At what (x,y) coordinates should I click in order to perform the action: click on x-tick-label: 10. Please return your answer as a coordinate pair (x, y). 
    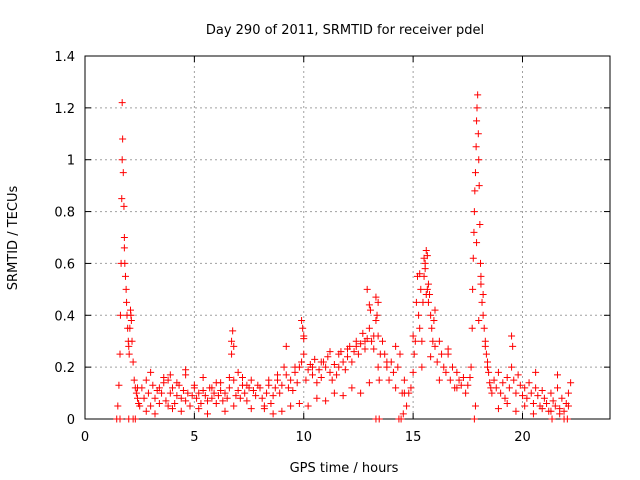
    Looking at the image, I should click on (303, 437).